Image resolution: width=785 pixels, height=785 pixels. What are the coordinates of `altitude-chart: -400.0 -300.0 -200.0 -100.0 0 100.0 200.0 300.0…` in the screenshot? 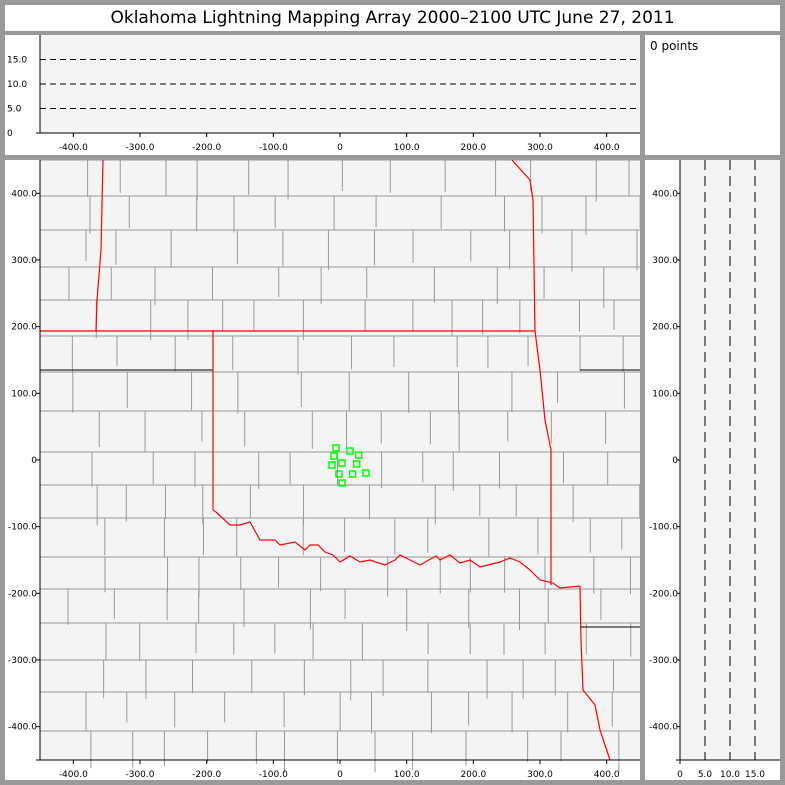 It's located at (323, 94).